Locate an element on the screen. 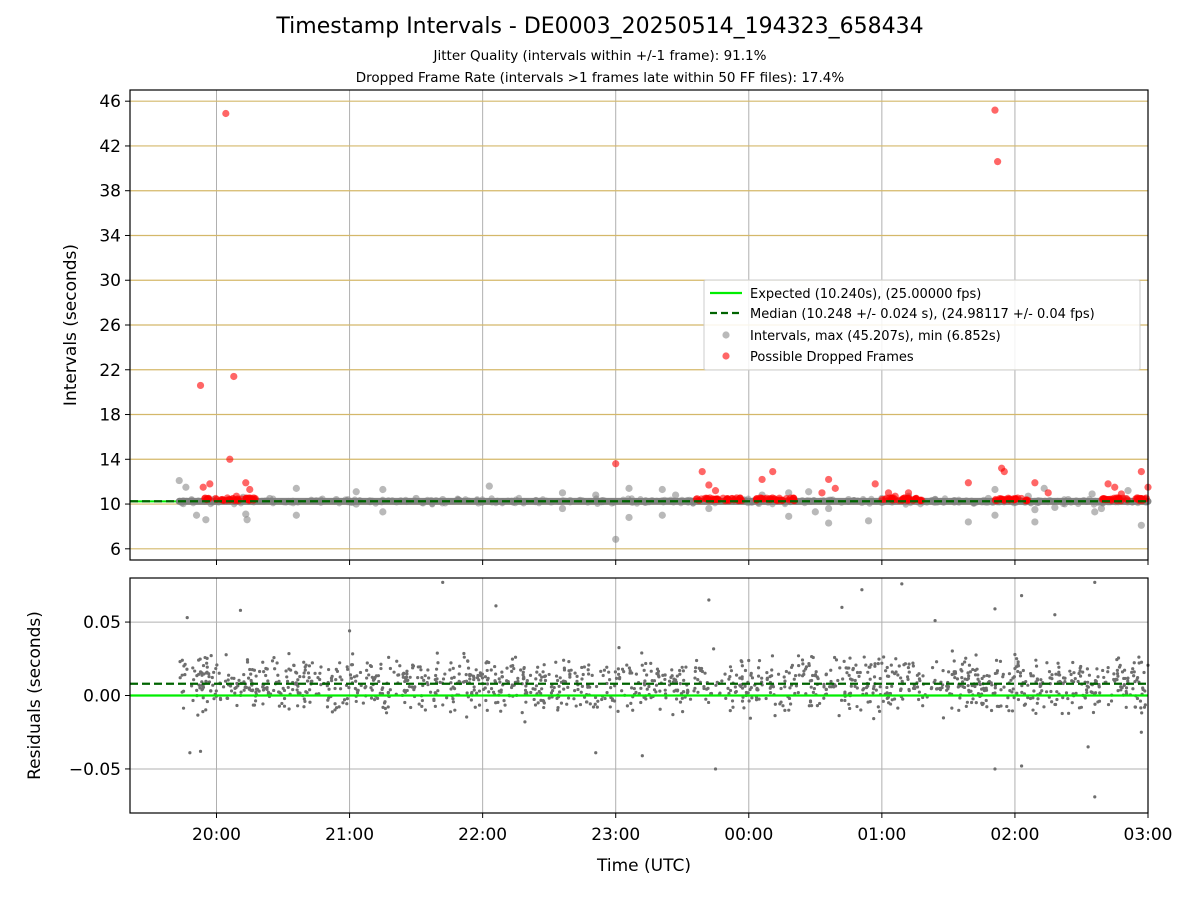  residuals-y-tick-label: −0.05 is located at coordinates (95, 770).